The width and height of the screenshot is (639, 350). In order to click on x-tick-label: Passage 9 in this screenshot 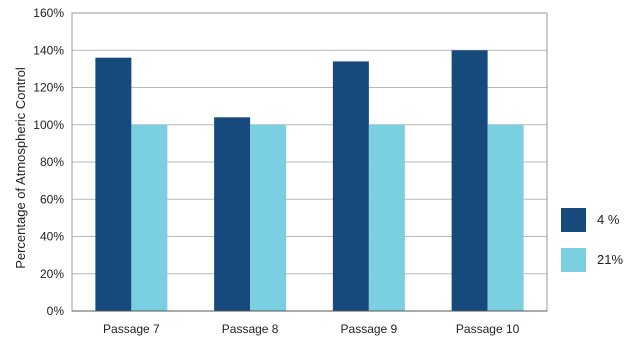, I will do `click(369, 329)`.